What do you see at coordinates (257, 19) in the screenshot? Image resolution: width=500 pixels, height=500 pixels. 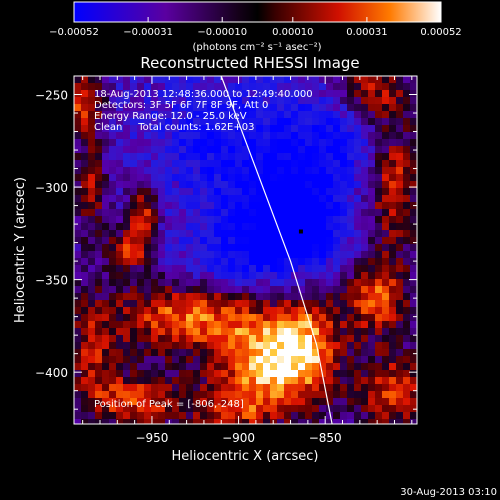 I see `colorbar-ticks` at bounding box center [257, 19].